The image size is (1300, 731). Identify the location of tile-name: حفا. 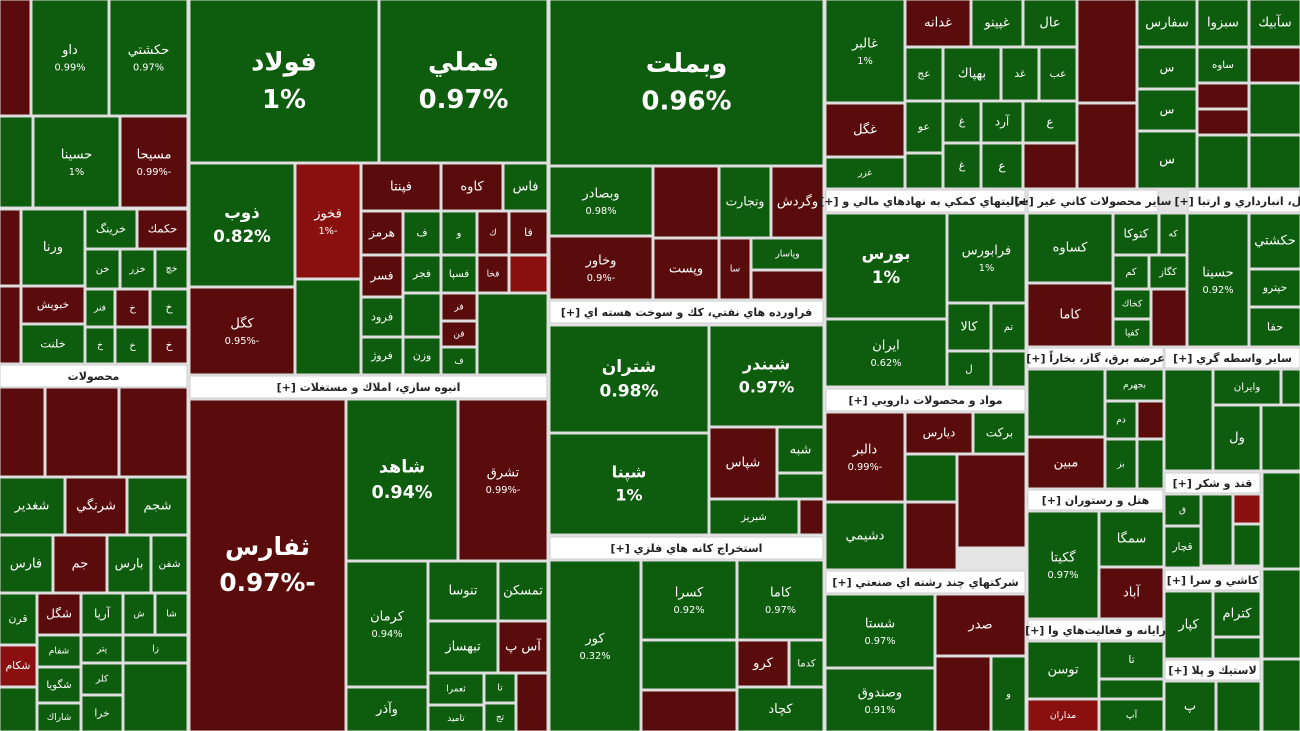
(1275, 327).